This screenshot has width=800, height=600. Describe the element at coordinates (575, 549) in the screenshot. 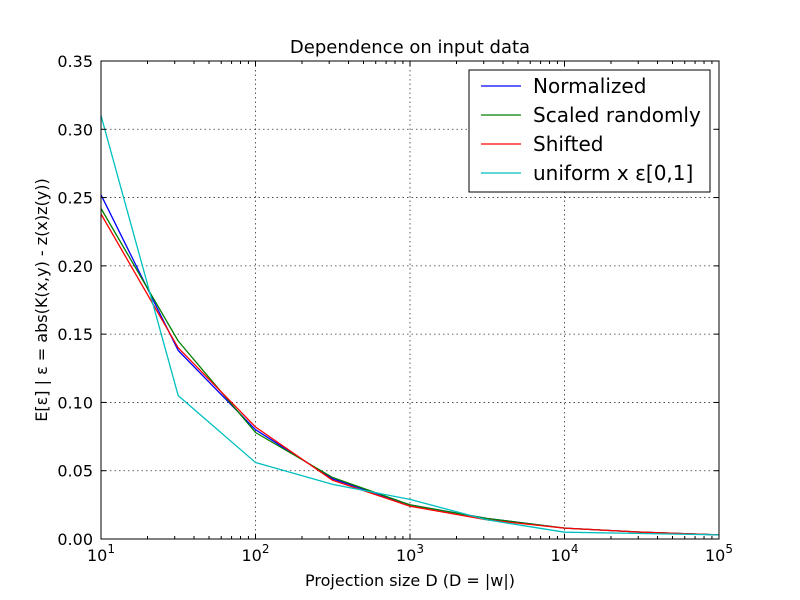

I see `x-tick-exponent: 4` at that location.